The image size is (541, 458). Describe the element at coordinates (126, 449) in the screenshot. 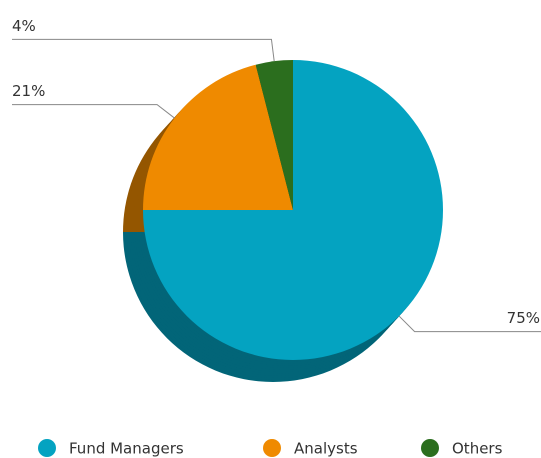

I see `legend-label: Fund Managers` at that location.